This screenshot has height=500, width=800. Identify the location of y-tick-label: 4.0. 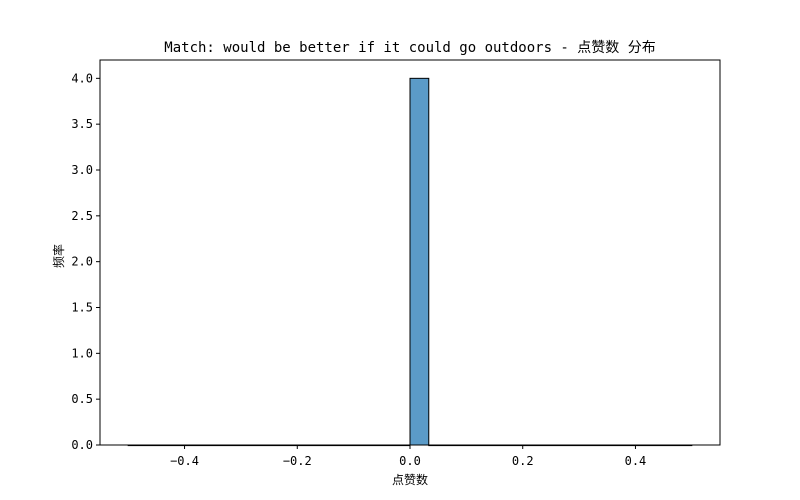
(82, 78).